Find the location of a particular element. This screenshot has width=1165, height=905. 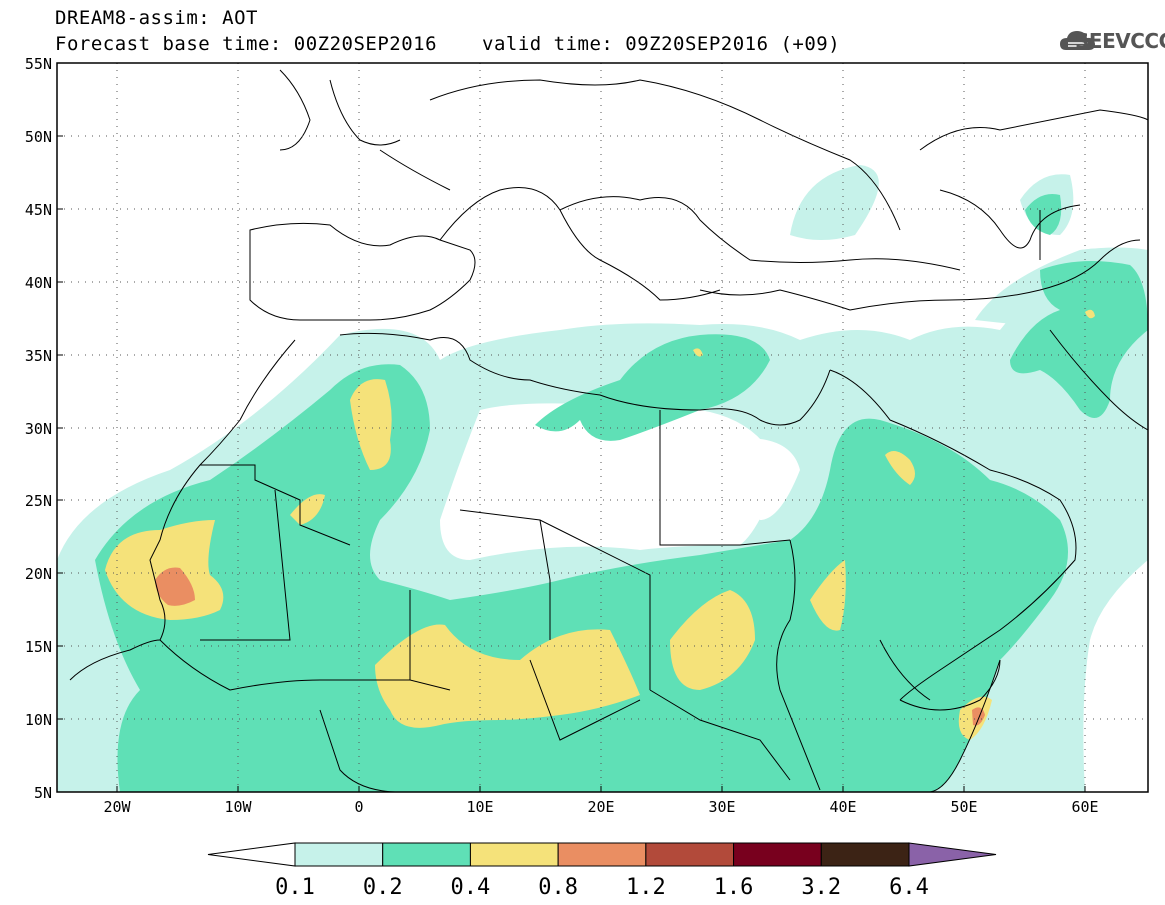

colorbar-label: 1.2 is located at coordinates (646, 887).